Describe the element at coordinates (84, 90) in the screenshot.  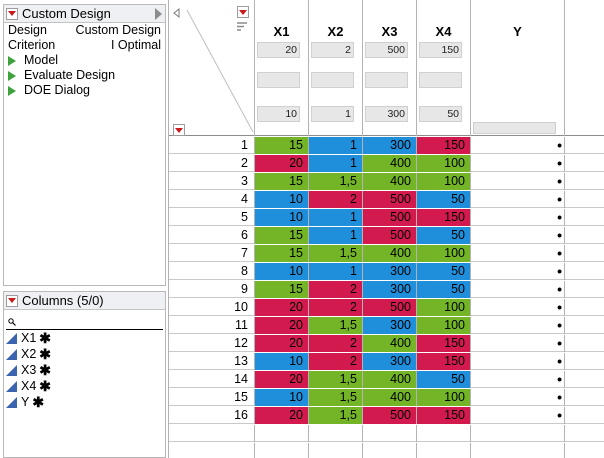
I see `doe-dialog-action: DOE Dialog` at that location.